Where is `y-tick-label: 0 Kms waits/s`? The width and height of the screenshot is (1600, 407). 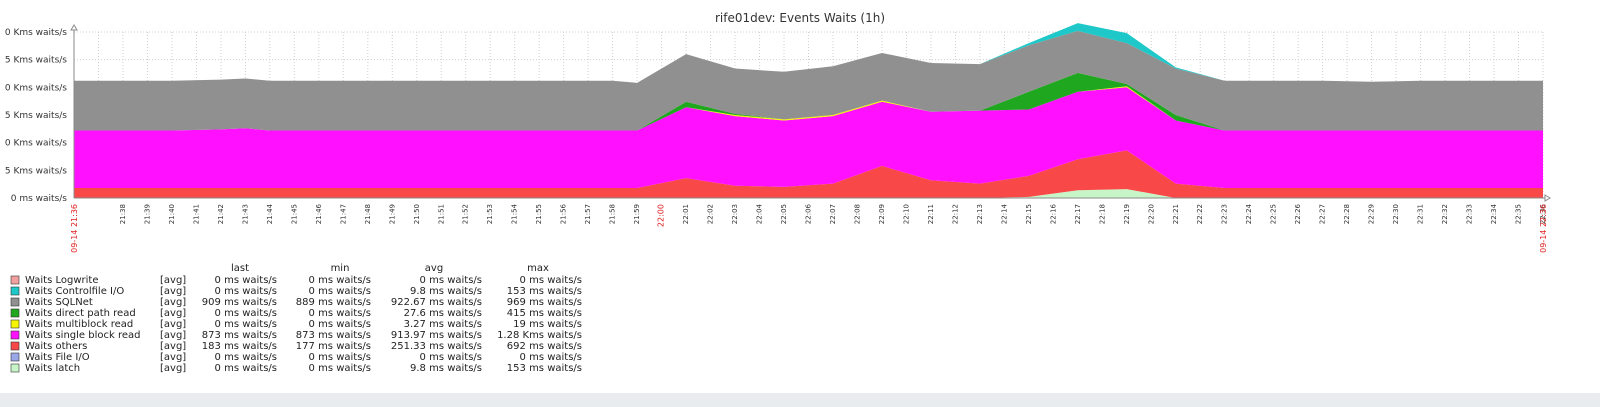
y-tick-label: 0 Kms waits/s is located at coordinates (36, 33).